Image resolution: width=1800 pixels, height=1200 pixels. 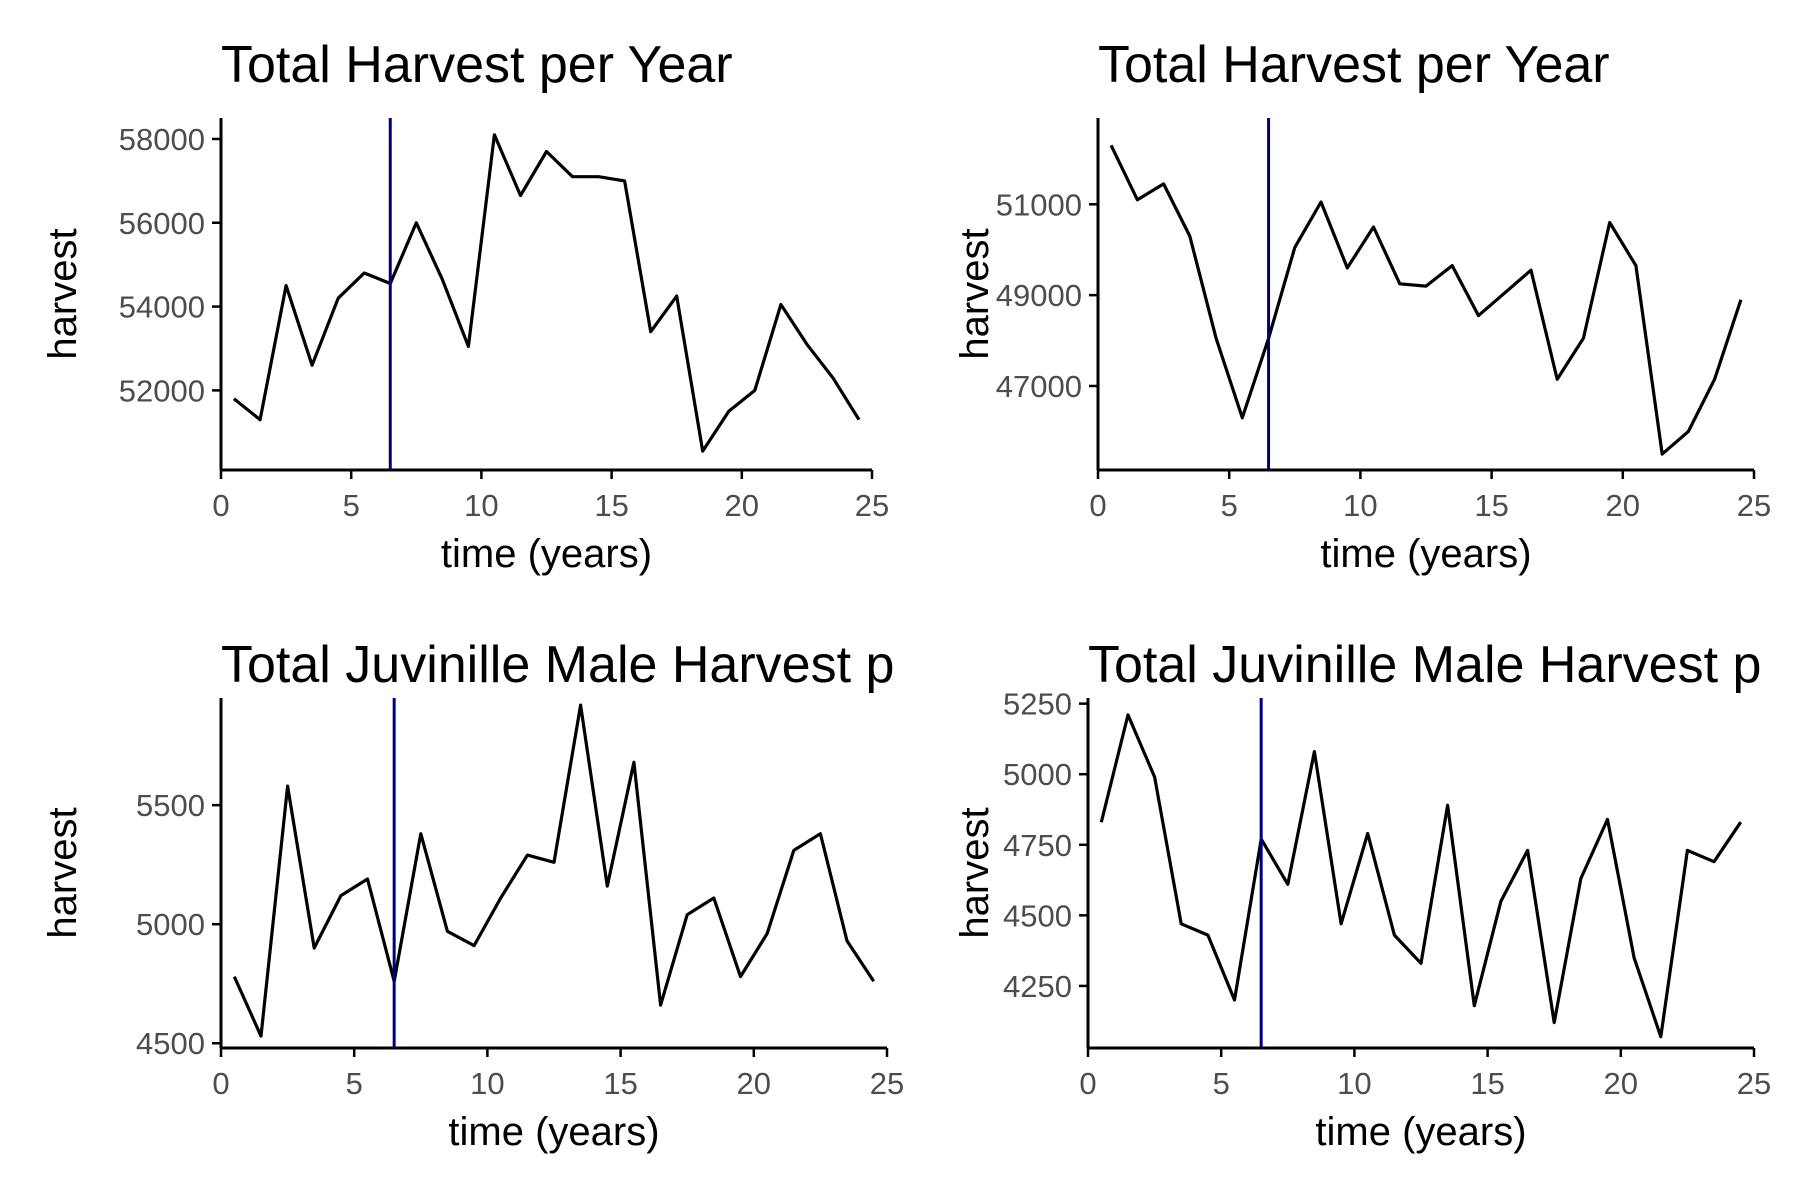 What do you see at coordinates (1039, 295) in the screenshot?
I see `y-tick-label: 49000` at bounding box center [1039, 295].